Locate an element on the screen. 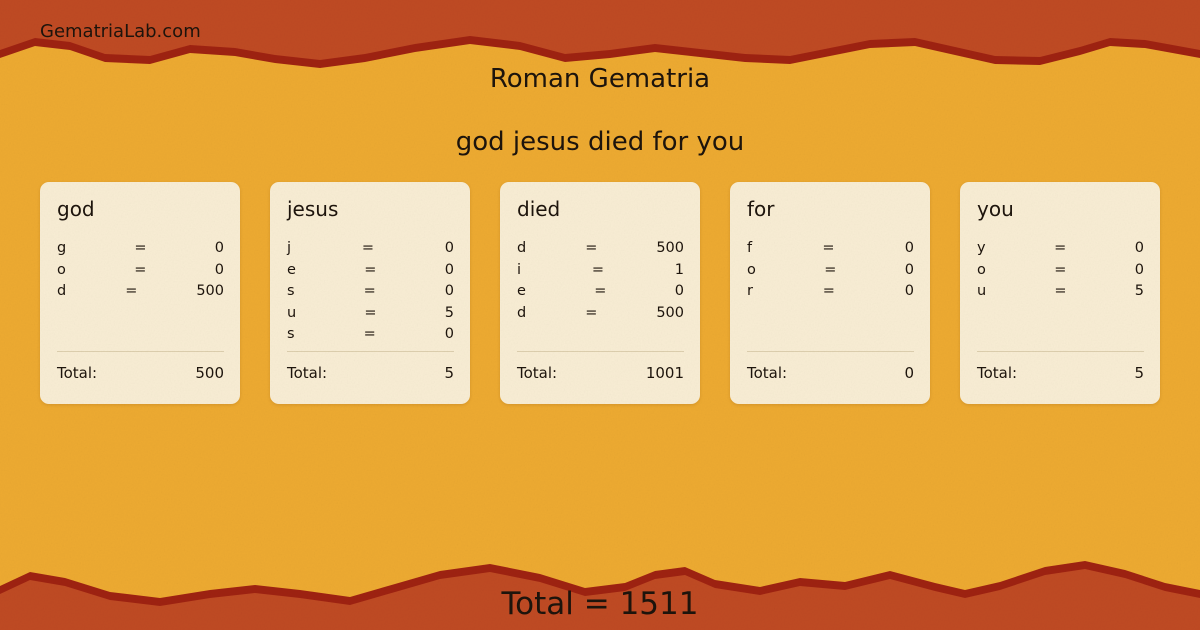  letter-row: i = 1 is located at coordinates (600, 271).